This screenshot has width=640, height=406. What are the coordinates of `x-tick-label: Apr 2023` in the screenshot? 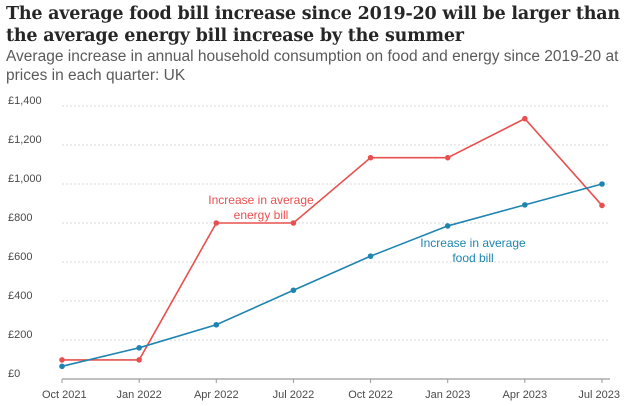 It's located at (525, 395).